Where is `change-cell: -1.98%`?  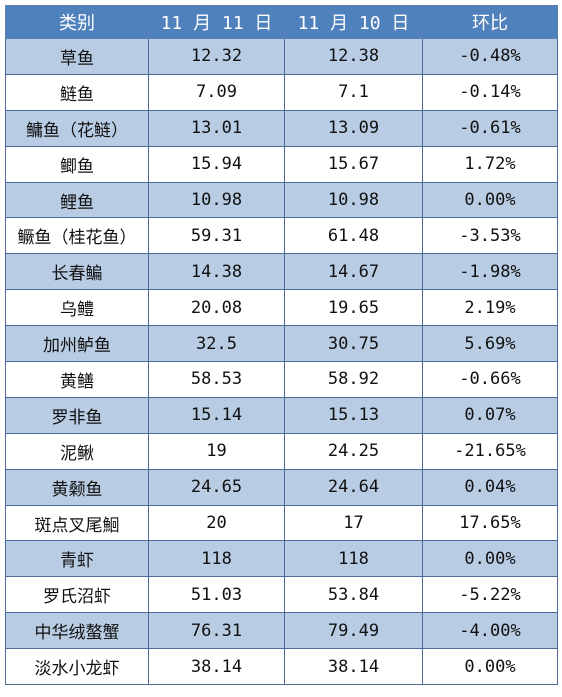 change-cell: -1.98% is located at coordinates (490, 272).